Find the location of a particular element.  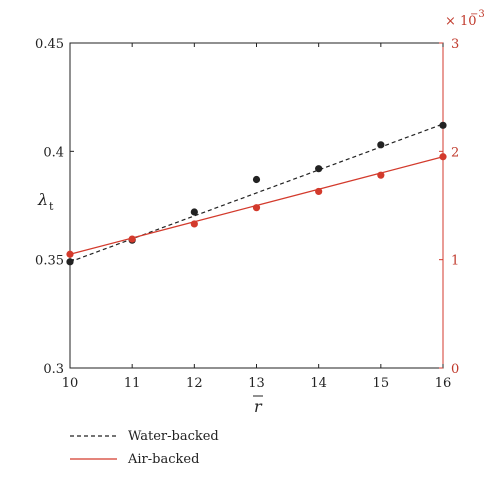

y-right-tick-label: 3 is located at coordinates (455, 44).